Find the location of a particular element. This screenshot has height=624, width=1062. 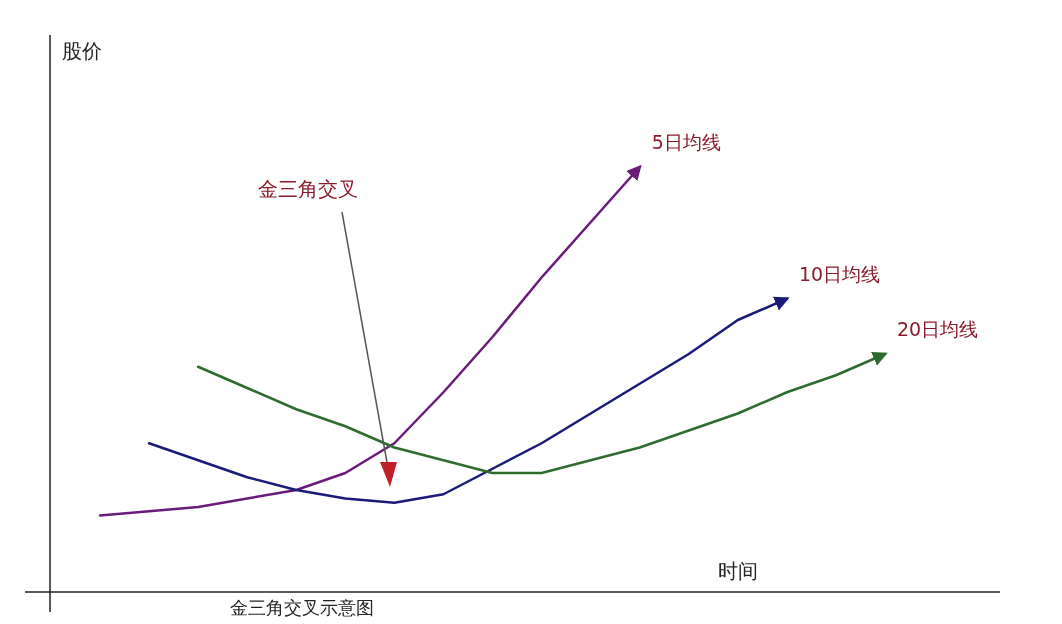

series-label: 10日均线 is located at coordinates (839, 273).